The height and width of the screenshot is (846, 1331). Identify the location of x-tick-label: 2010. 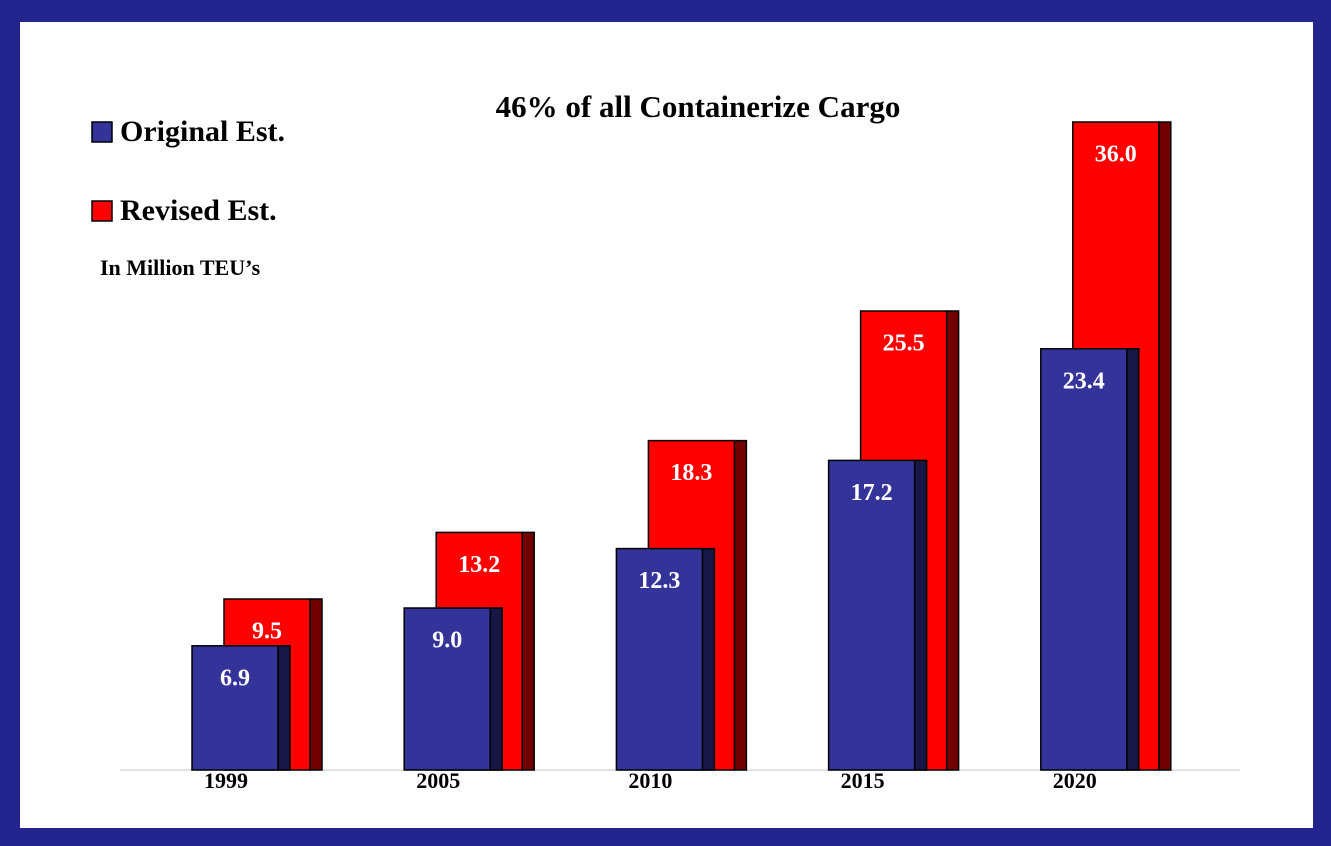
(650, 780).